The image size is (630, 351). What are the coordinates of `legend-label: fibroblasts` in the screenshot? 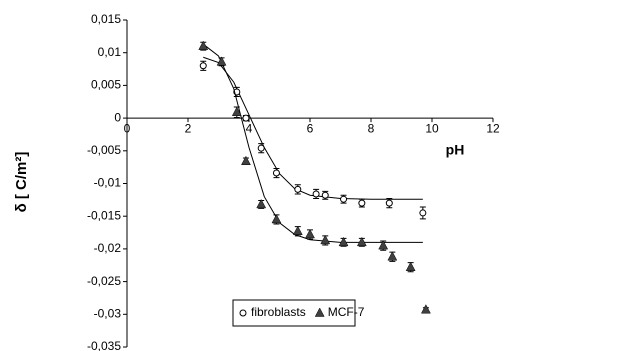 It's located at (278, 312).